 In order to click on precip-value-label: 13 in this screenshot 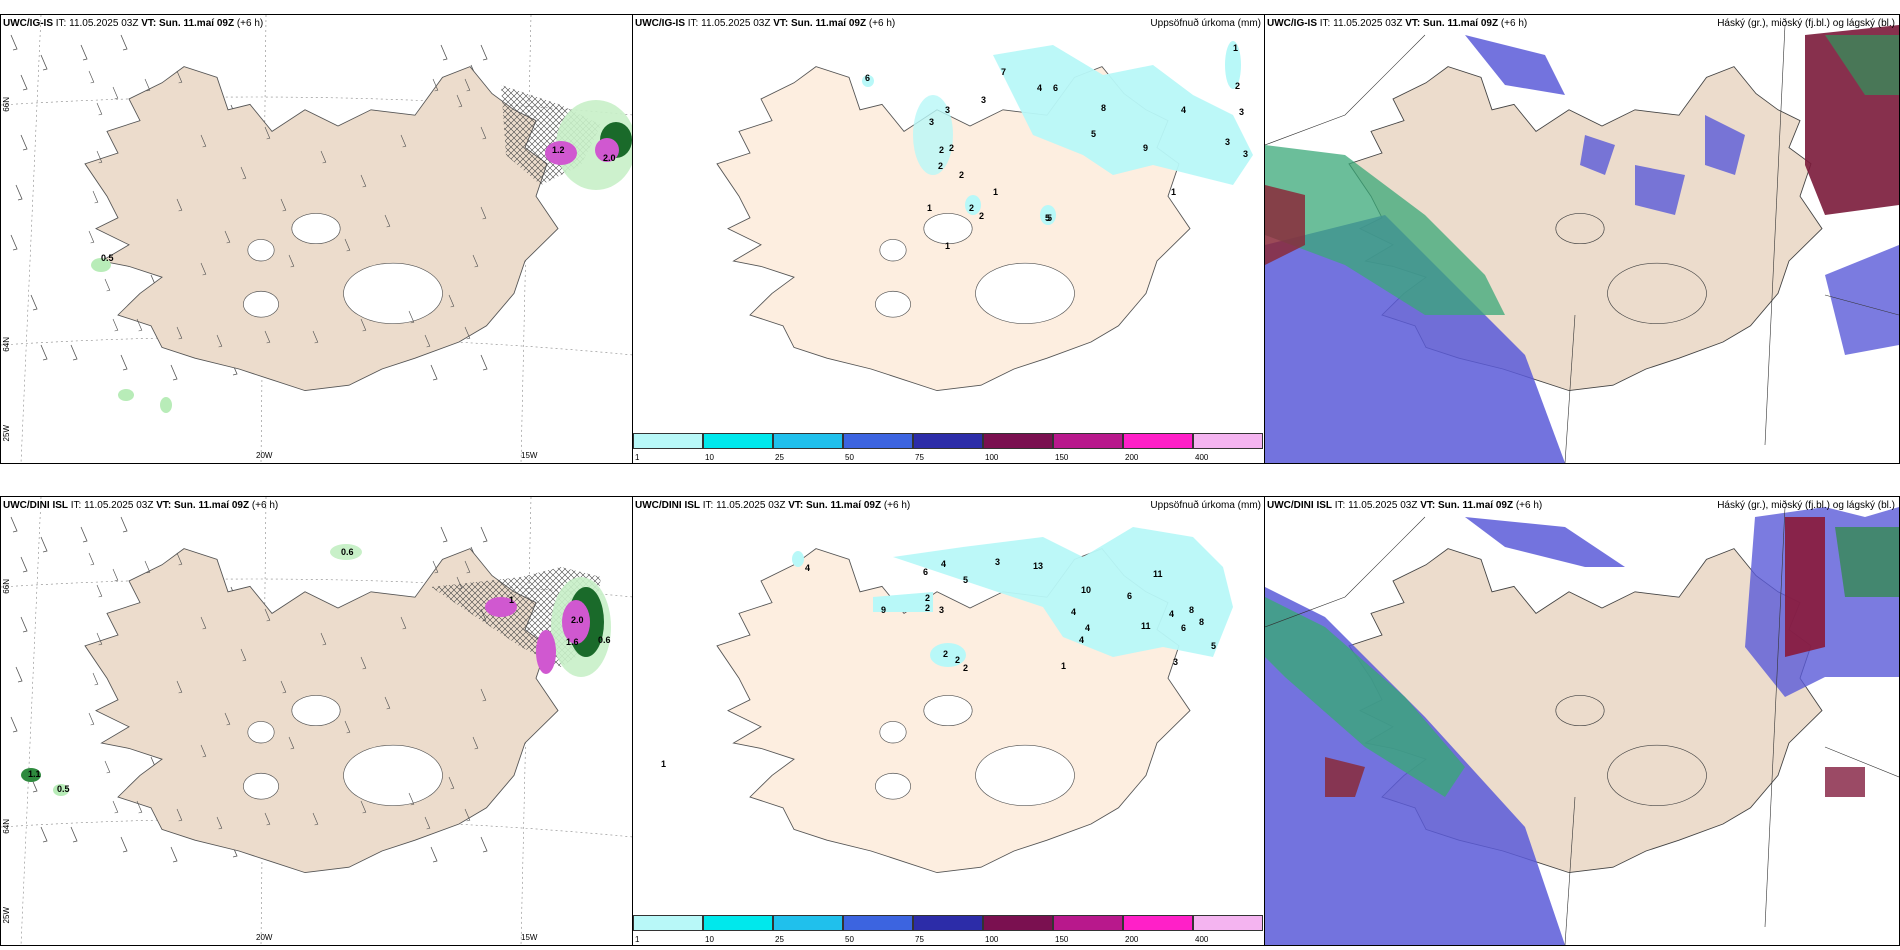, I will do `click(1038, 566)`.